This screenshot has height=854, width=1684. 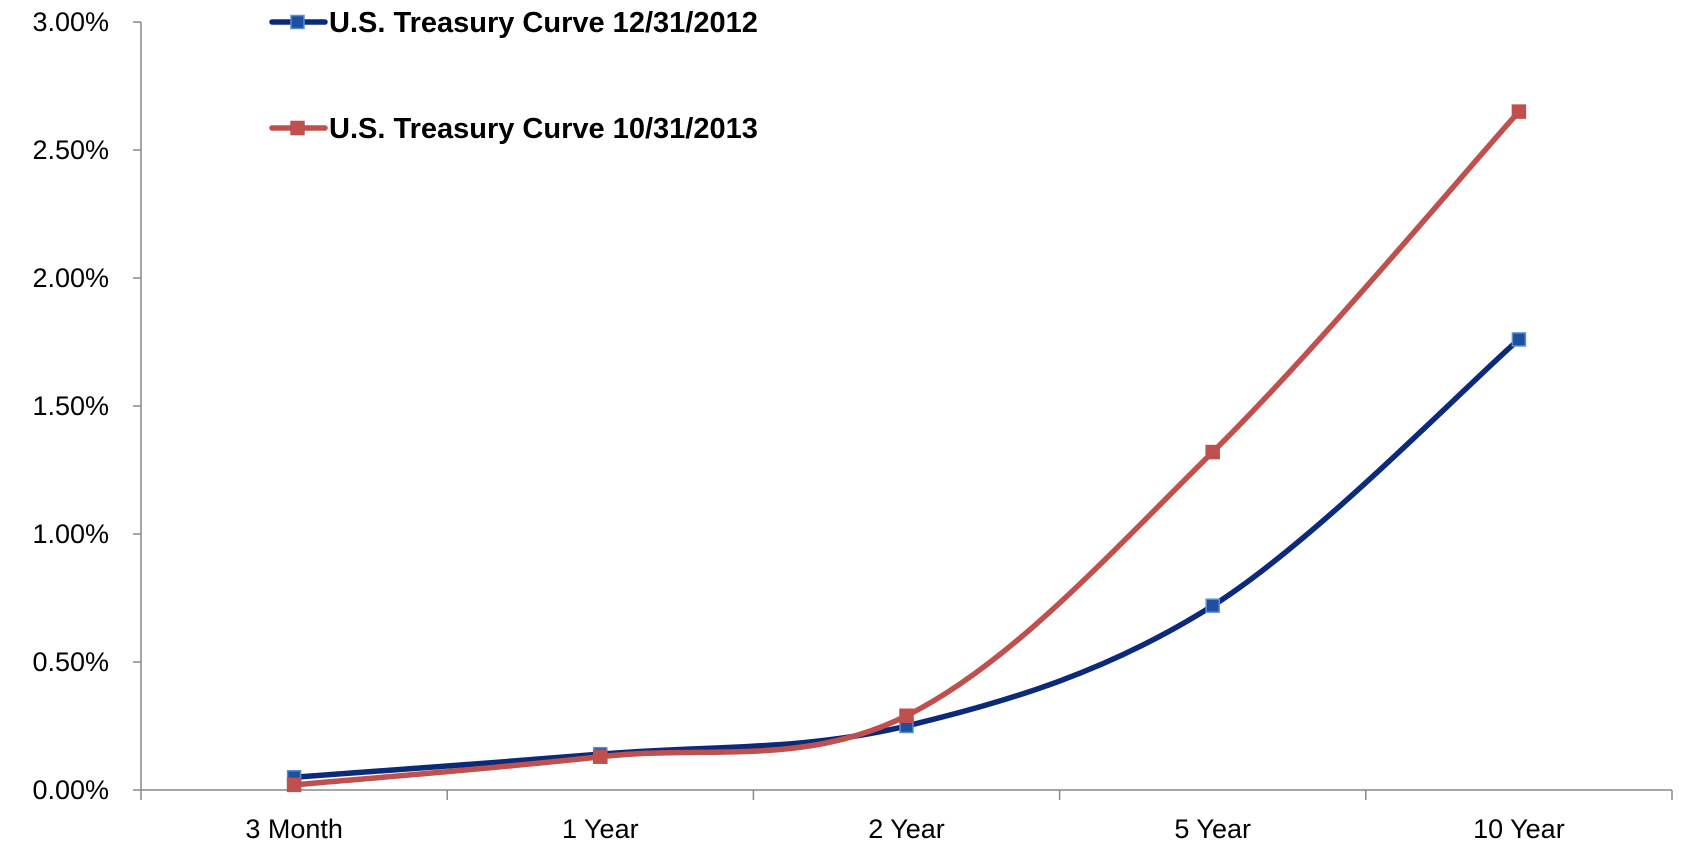 I want to click on y-tick-label: 0.50%, so click(x=70, y=662).